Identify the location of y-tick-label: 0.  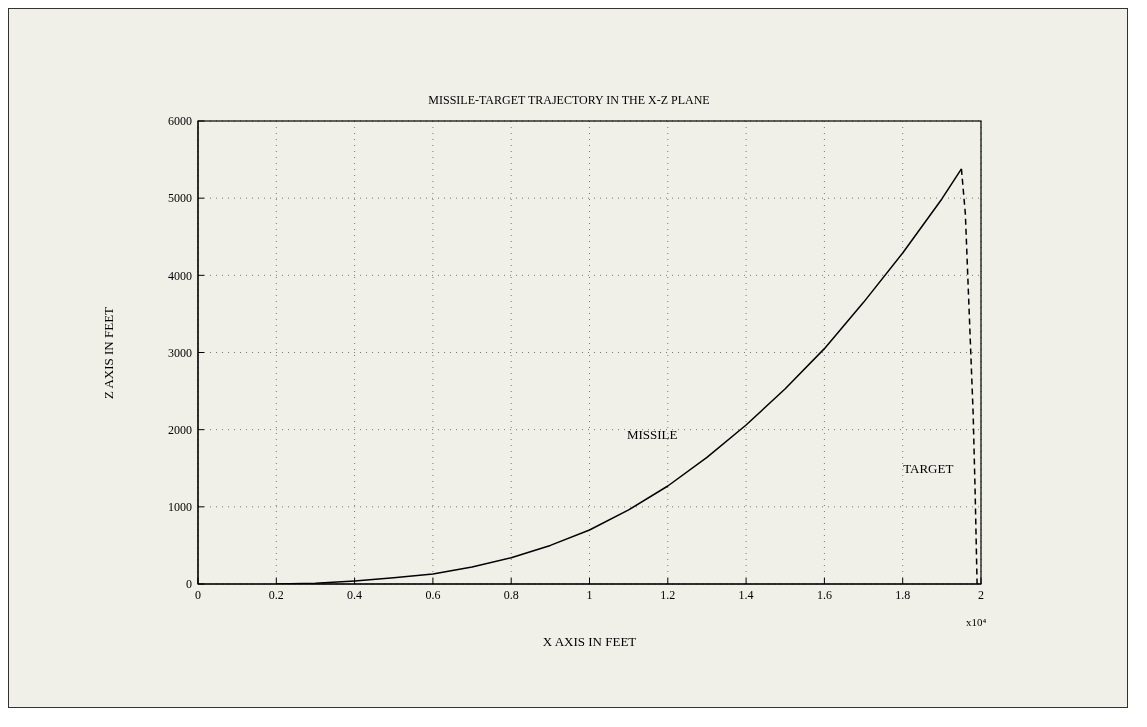
(189, 584).